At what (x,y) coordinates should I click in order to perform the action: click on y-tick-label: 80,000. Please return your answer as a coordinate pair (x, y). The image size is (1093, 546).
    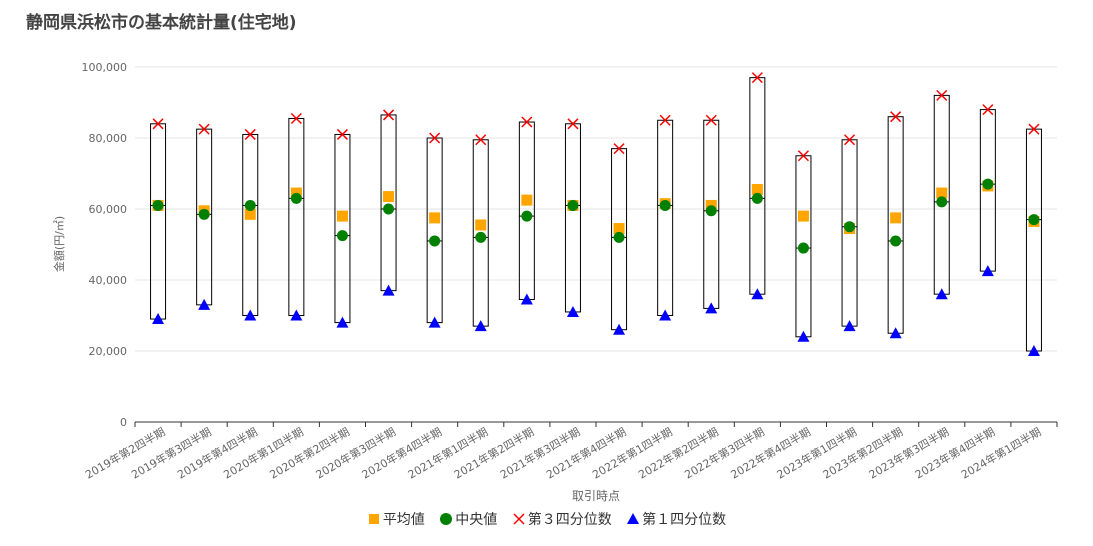
    Looking at the image, I should click on (108, 138).